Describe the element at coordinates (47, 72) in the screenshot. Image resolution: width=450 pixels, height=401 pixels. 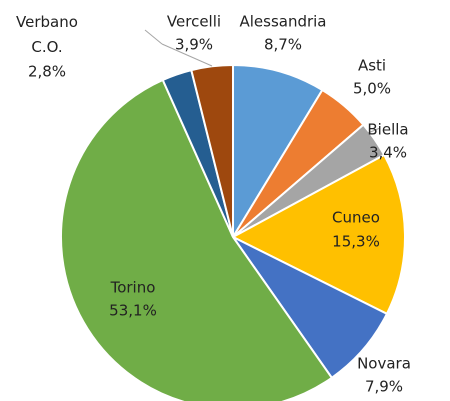
I see `value-label: 2,8%` at that location.